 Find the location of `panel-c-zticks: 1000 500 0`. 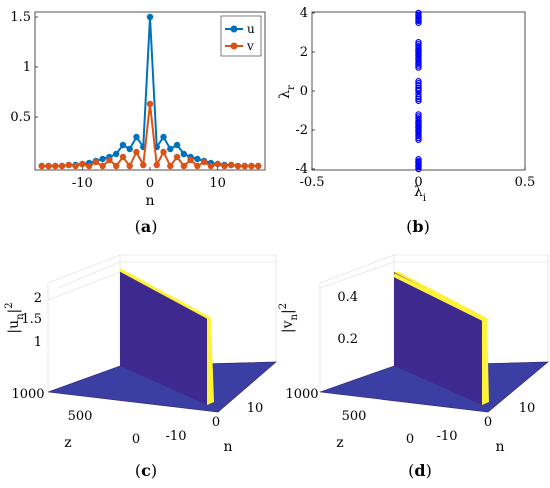

panel-c-zticks: 1000 500 0 is located at coordinates (75, 417).